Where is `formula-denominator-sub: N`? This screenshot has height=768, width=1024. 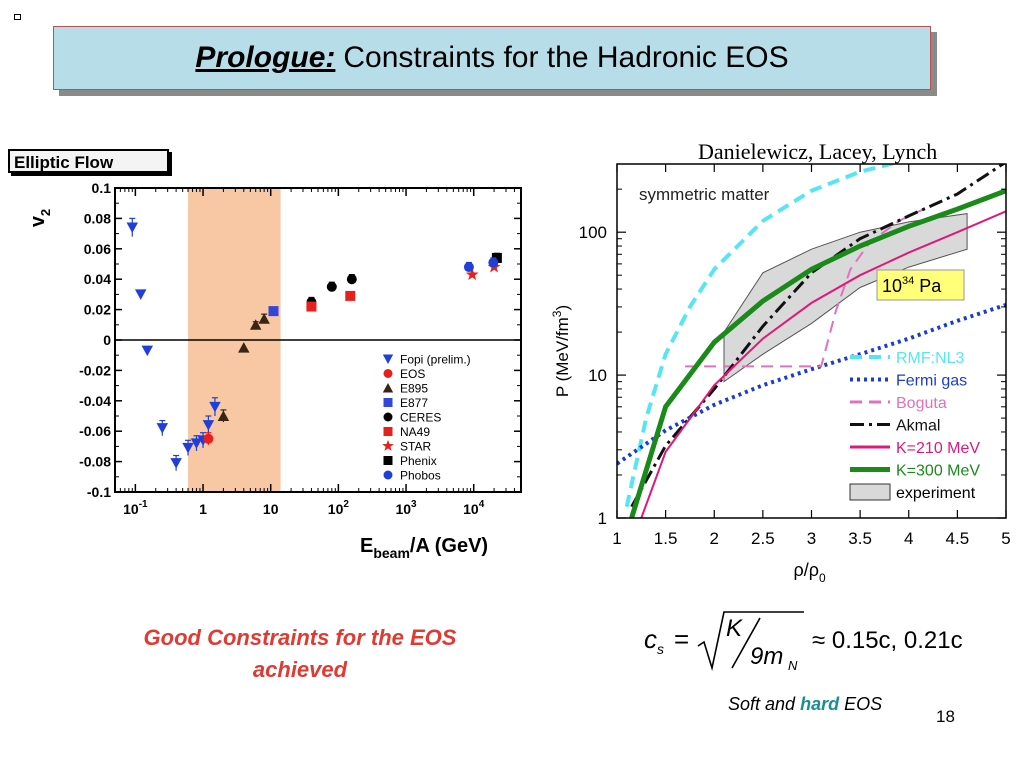 formula-denominator-sub: N is located at coordinates (793, 665).